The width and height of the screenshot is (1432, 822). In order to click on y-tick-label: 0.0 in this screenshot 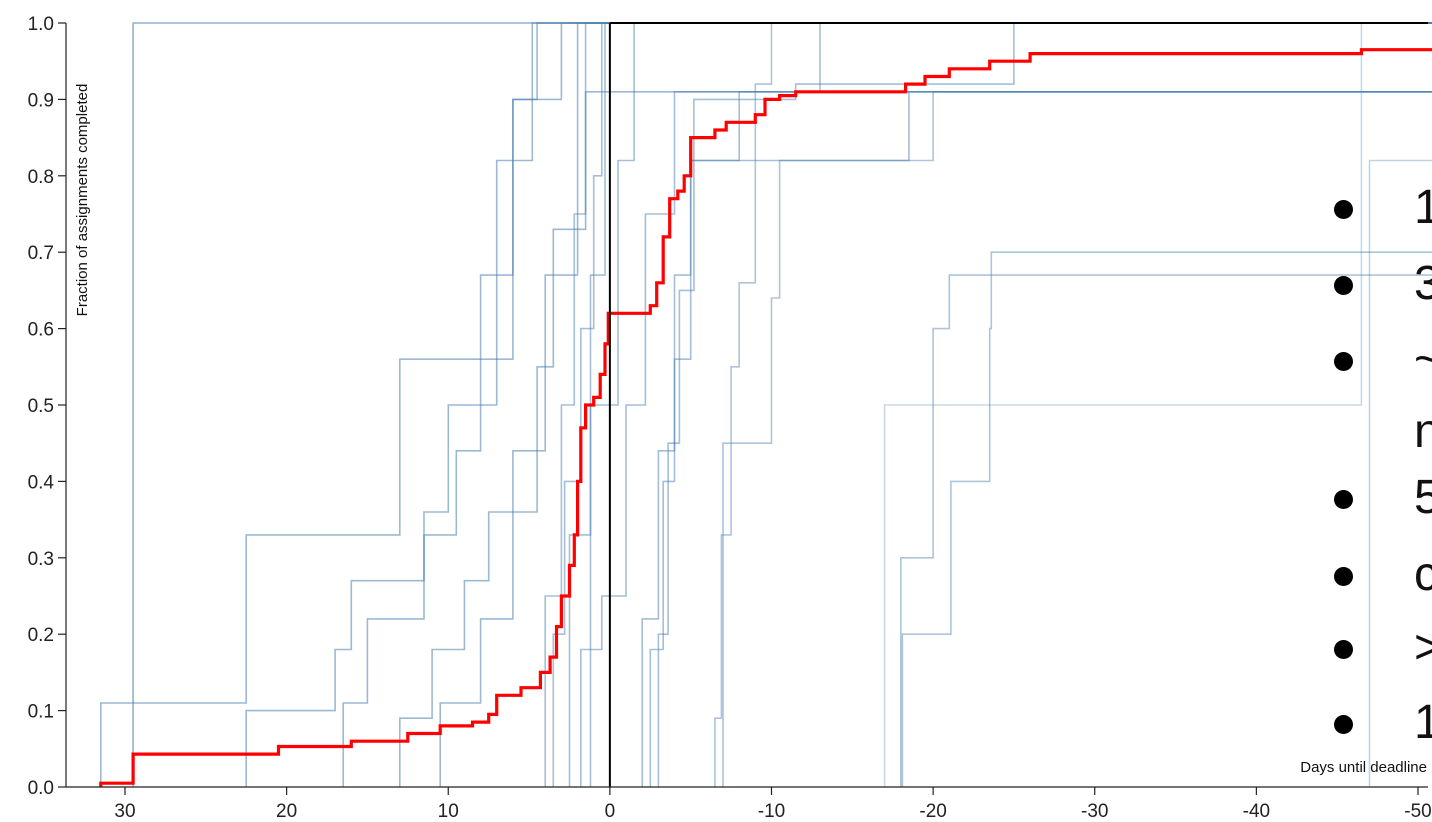, I will do `click(41, 788)`.